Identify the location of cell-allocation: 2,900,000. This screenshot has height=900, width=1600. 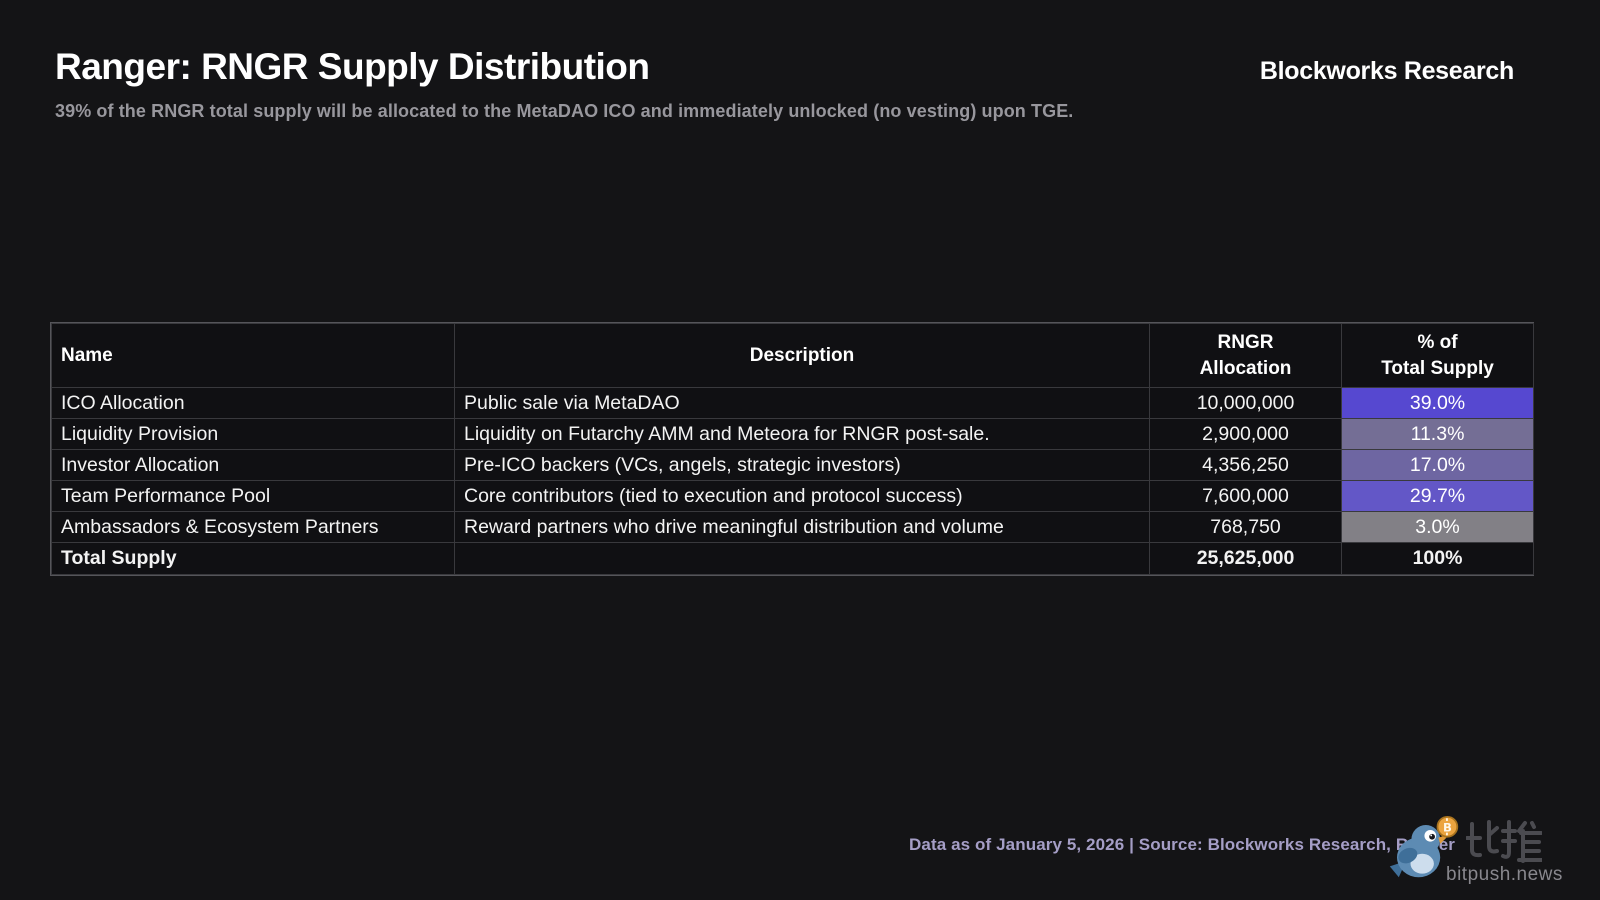
(1245, 434).